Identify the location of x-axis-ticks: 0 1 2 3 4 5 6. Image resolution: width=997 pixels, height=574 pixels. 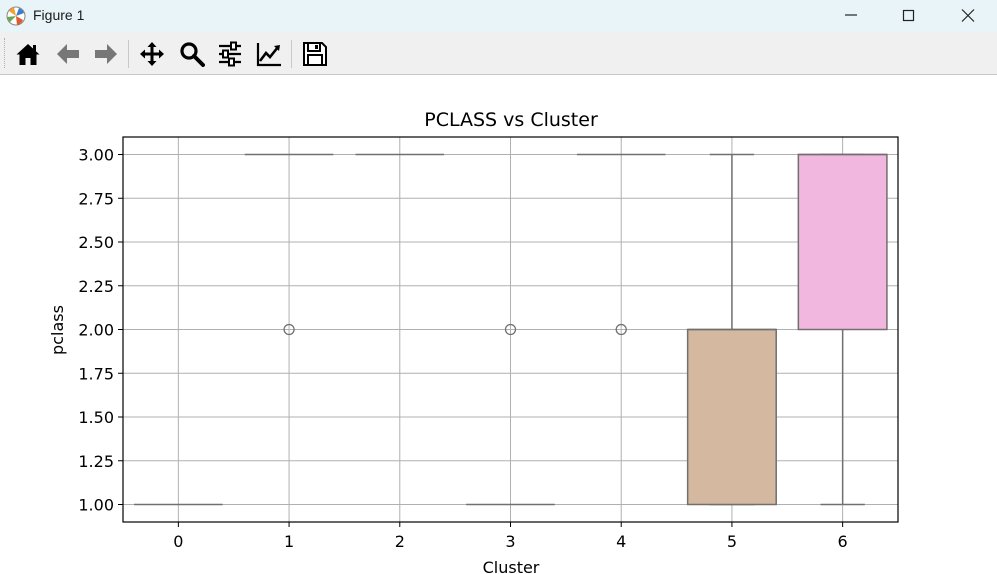
(510, 536).